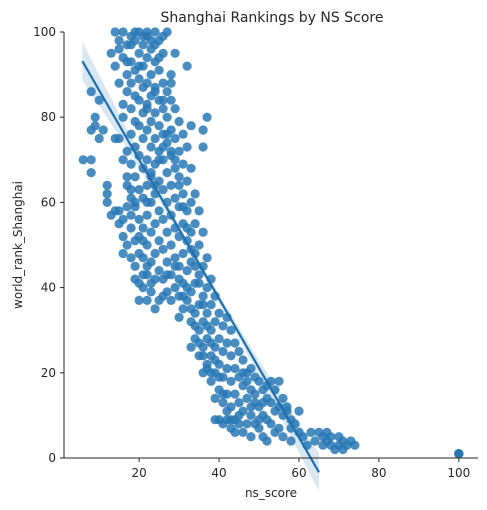 The height and width of the screenshot is (510, 487). What do you see at coordinates (48, 202) in the screenshot?
I see `y-tick-label: 60` at bounding box center [48, 202].